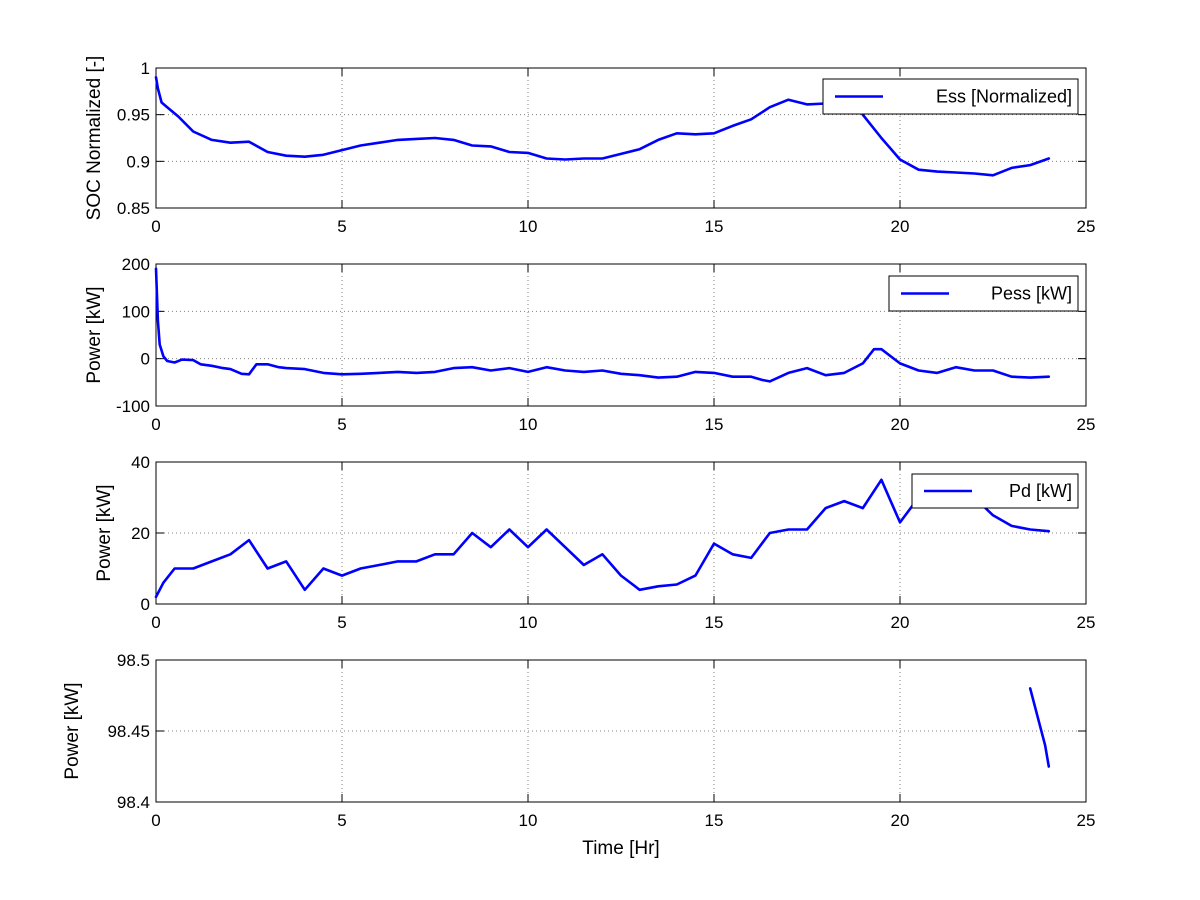 Image resolution: width=1200 pixels, height=900 pixels. What do you see at coordinates (1039, 727) in the screenshot?
I see `series-line-power` at bounding box center [1039, 727].